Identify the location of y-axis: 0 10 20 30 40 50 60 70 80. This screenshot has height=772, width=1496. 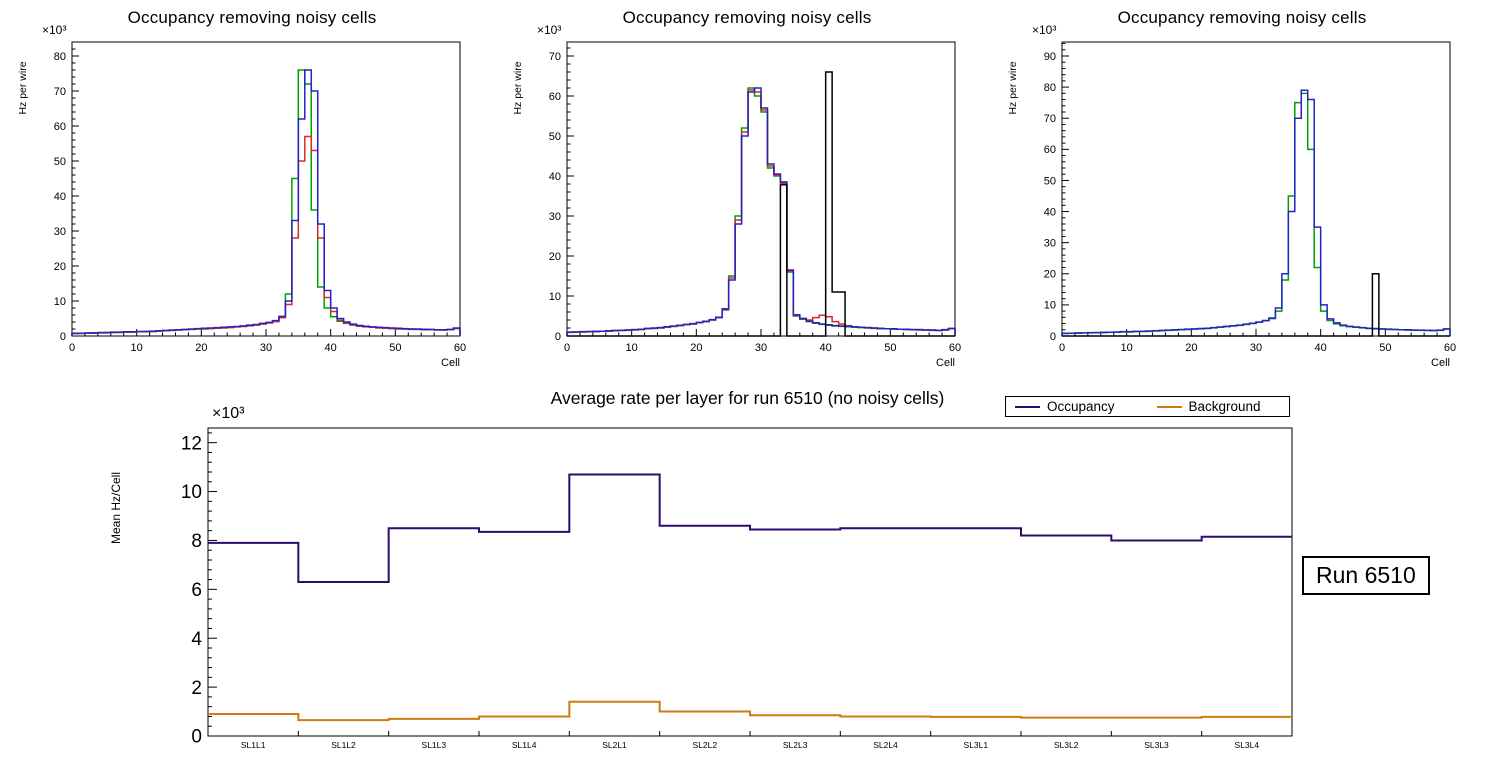
(66, 192).